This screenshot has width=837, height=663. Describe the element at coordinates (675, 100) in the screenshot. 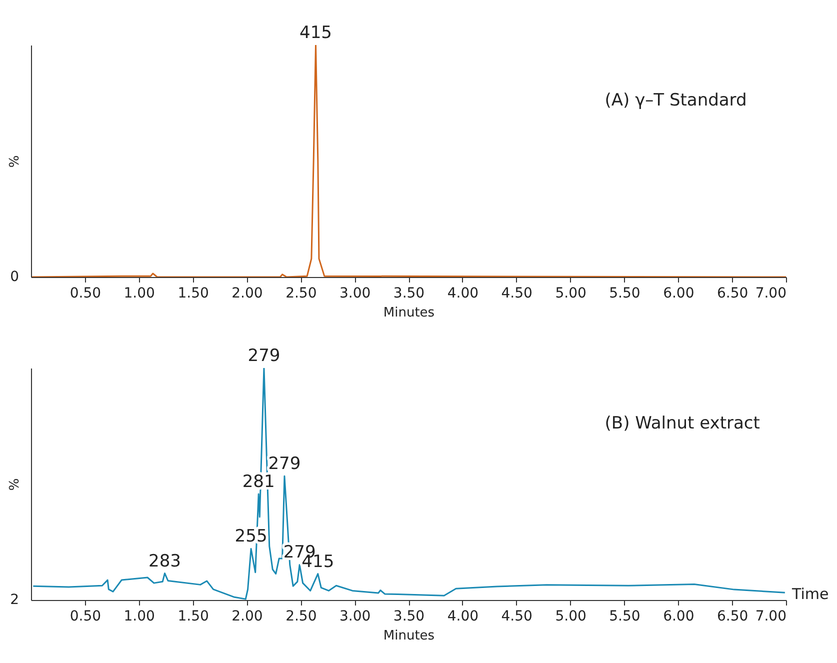

I see `text: (A) γ–T Standard` at that location.